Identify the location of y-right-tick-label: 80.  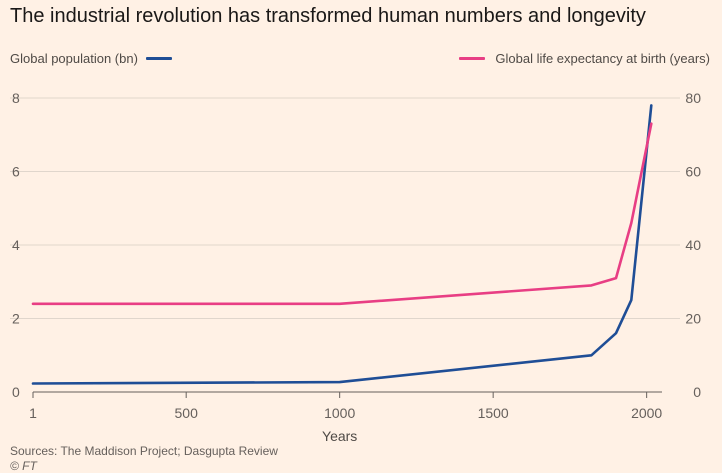
(693, 98).